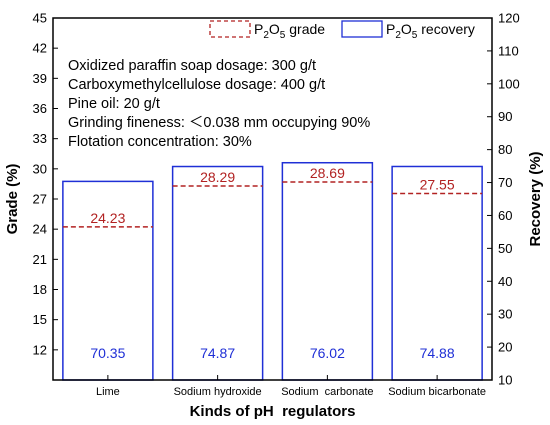 This screenshot has width=550, height=425. I want to click on right-tick-label: 80, so click(505, 149).